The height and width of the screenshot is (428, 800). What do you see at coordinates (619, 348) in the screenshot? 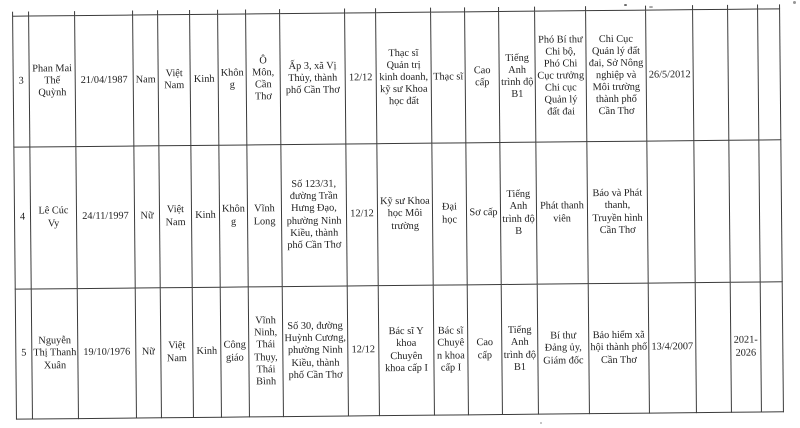
I see `cell-workplace: Bảo hiểm xã hội thành phố Cần Thơ` at bounding box center [619, 348].